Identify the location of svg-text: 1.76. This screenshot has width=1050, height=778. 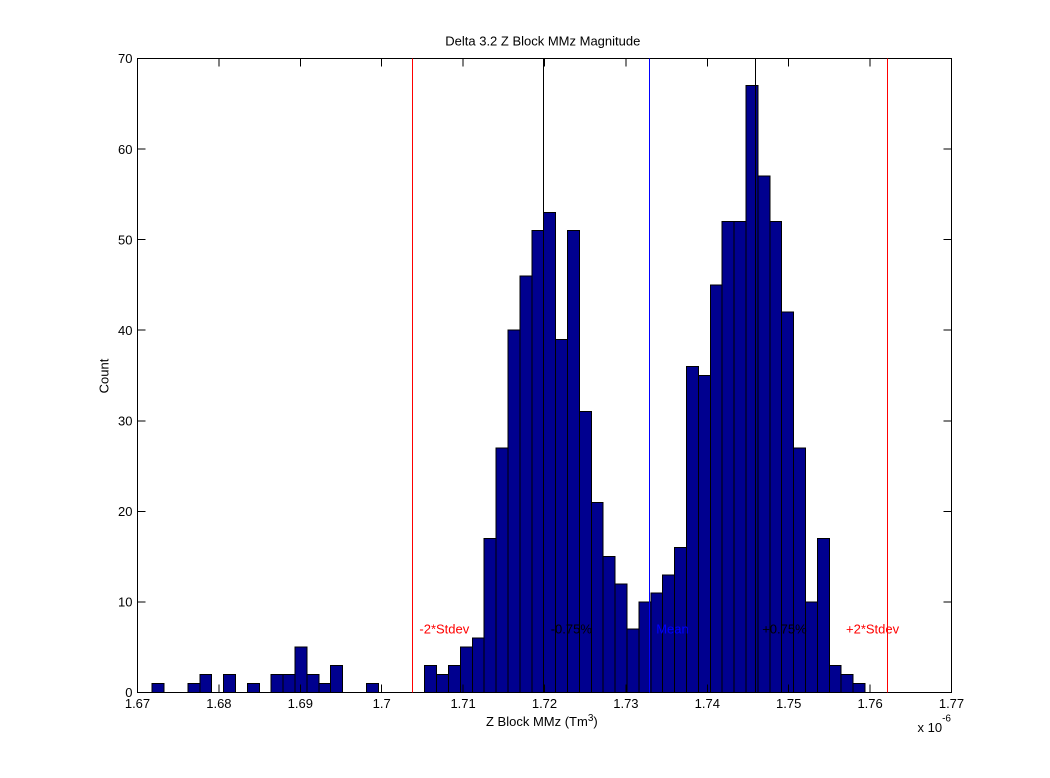
(869, 703).